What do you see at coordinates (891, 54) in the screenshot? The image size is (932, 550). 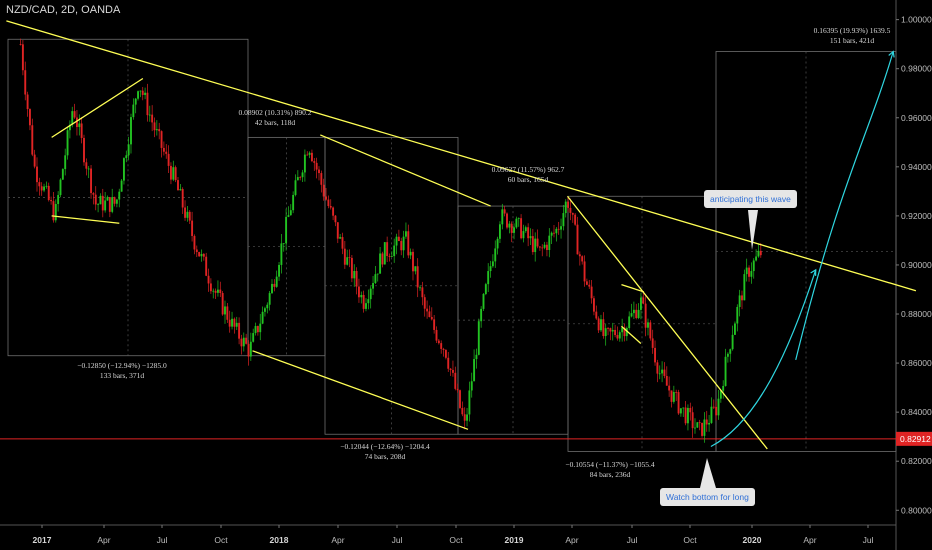 I see `projection-arrowhead` at bounding box center [891, 54].